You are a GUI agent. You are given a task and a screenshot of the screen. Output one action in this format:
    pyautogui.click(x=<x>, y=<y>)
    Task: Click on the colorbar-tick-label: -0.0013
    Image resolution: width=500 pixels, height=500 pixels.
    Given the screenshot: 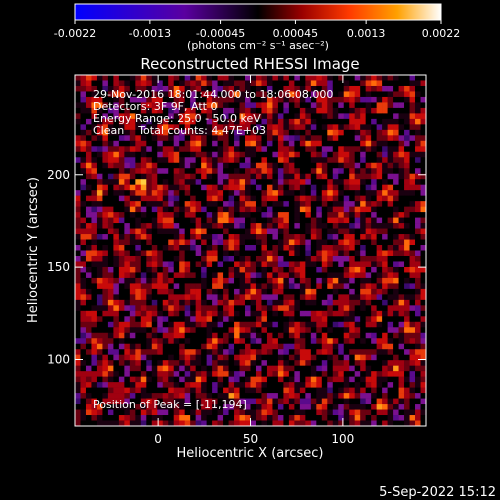 What is the action you would take?
    pyautogui.click(x=150, y=33)
    